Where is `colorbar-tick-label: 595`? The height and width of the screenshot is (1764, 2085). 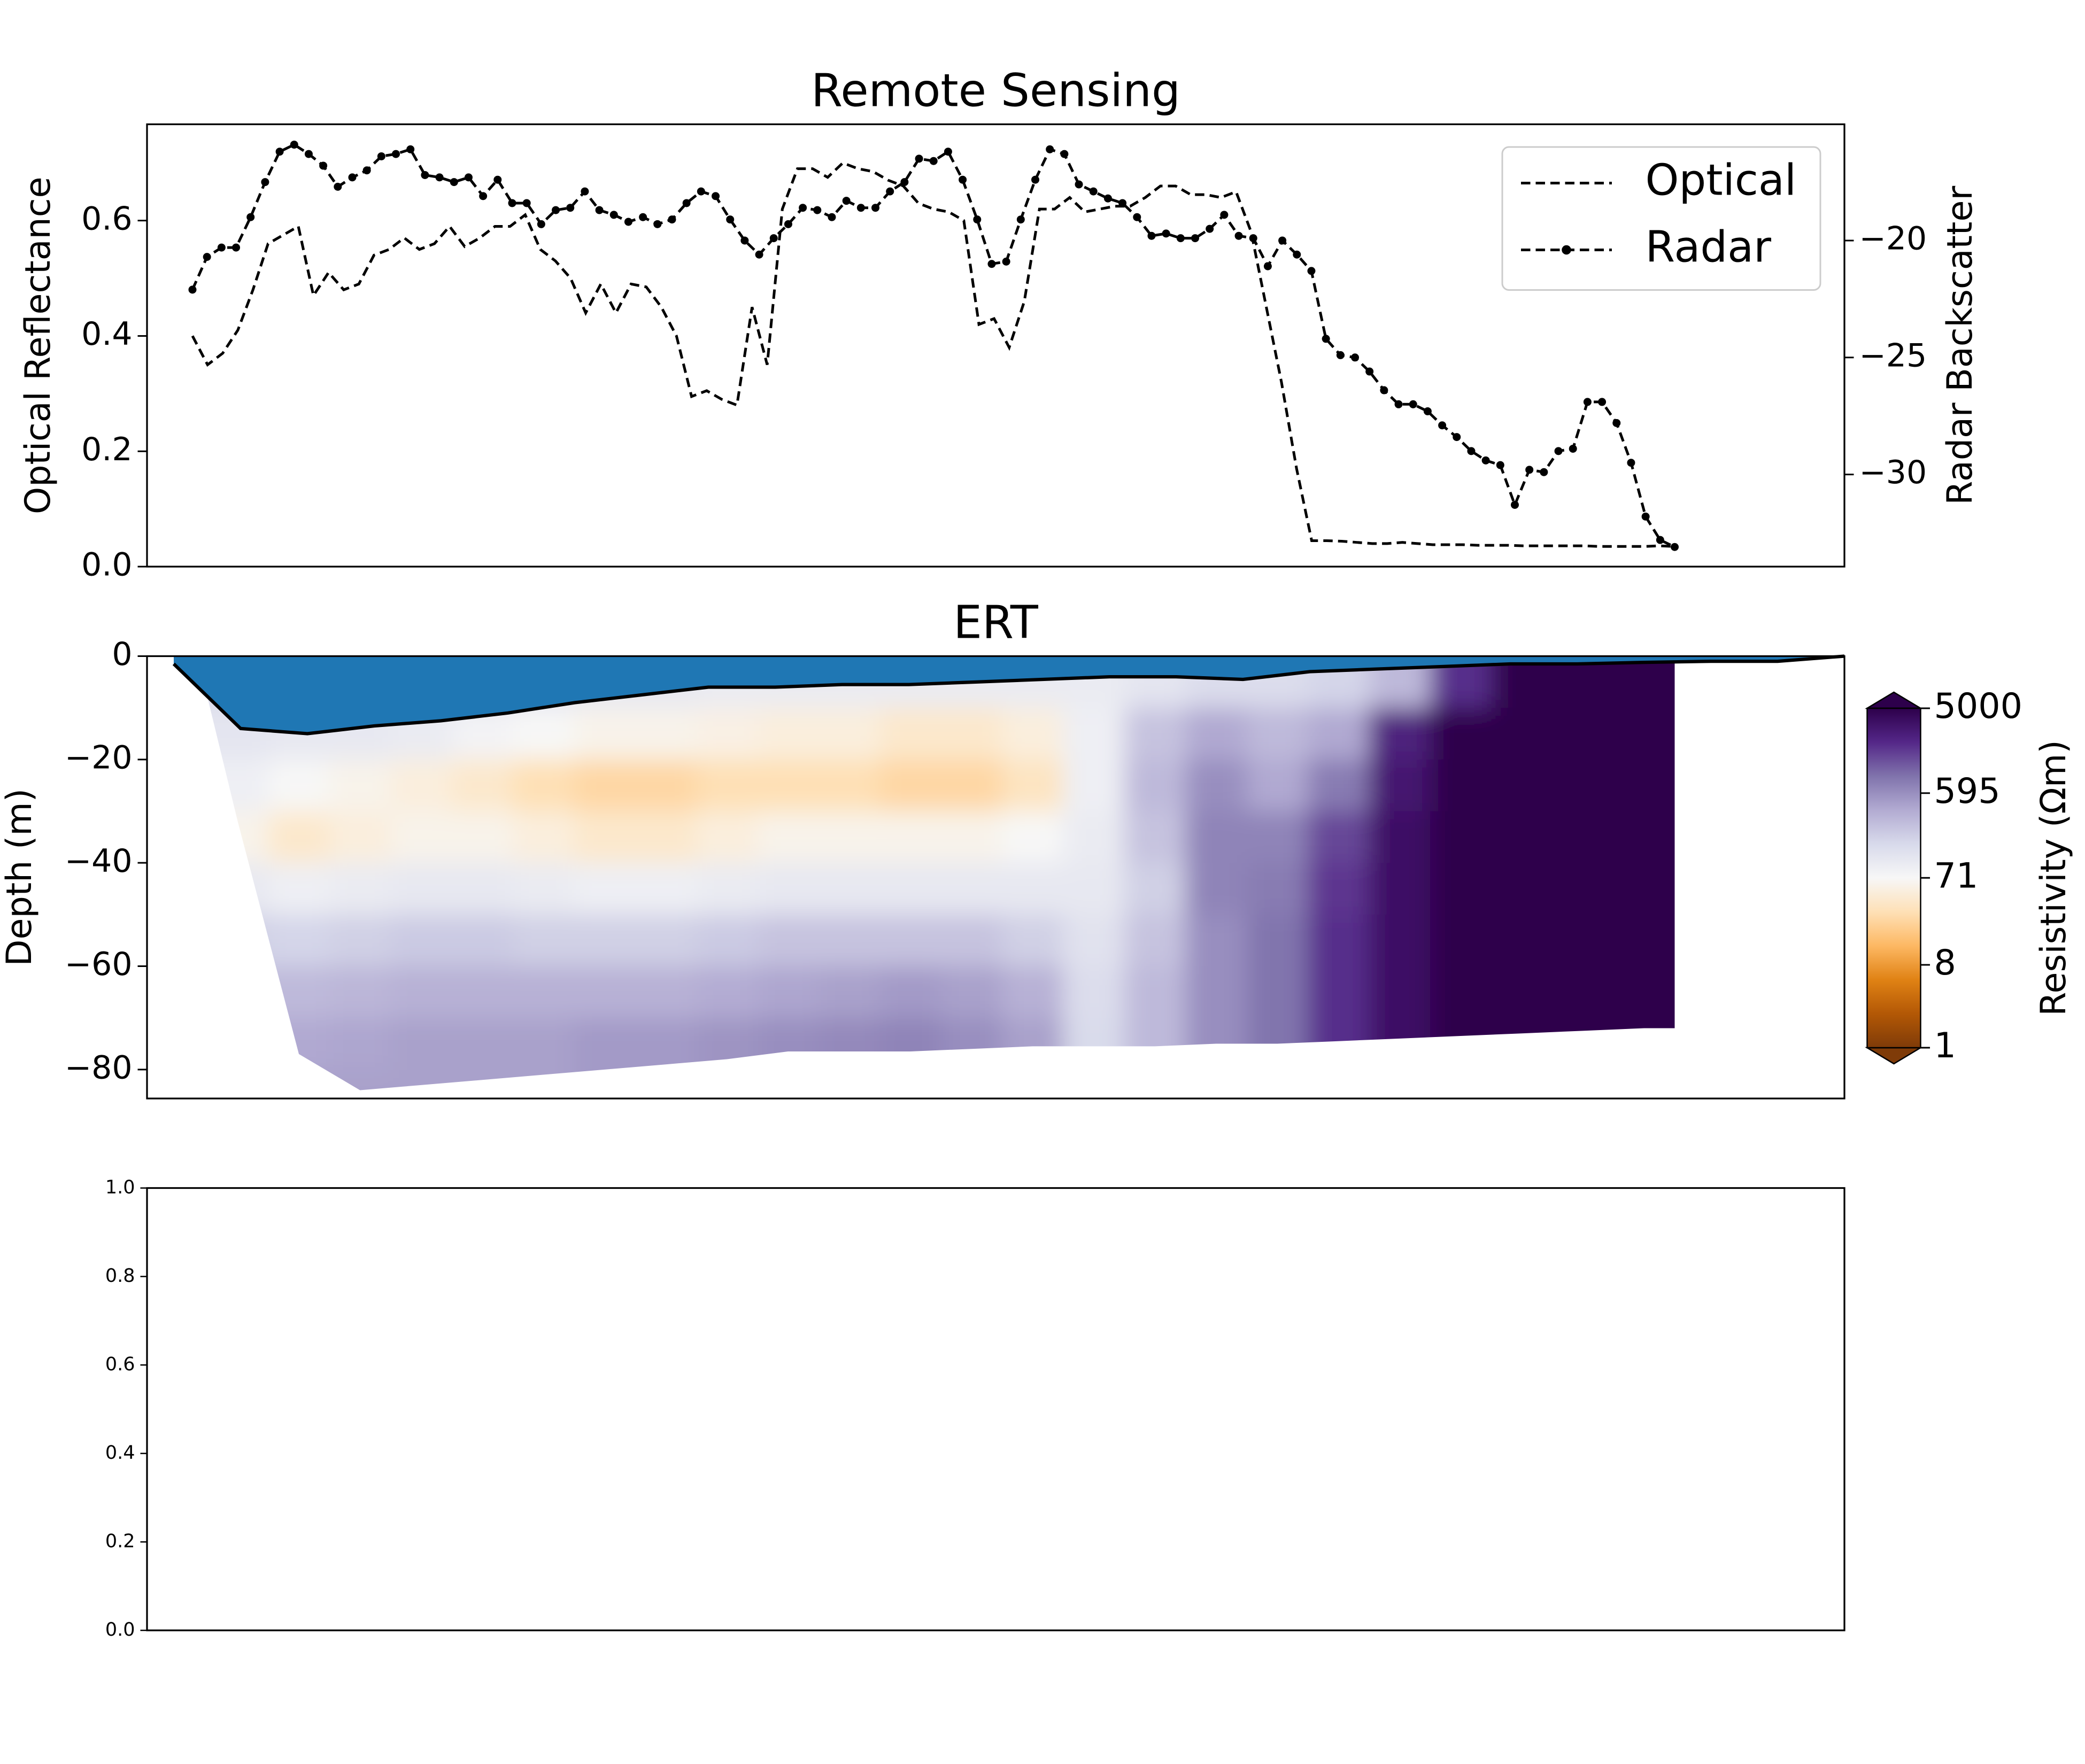
colorbar-tick-label: 595 is located at coordinates (1967, 791).